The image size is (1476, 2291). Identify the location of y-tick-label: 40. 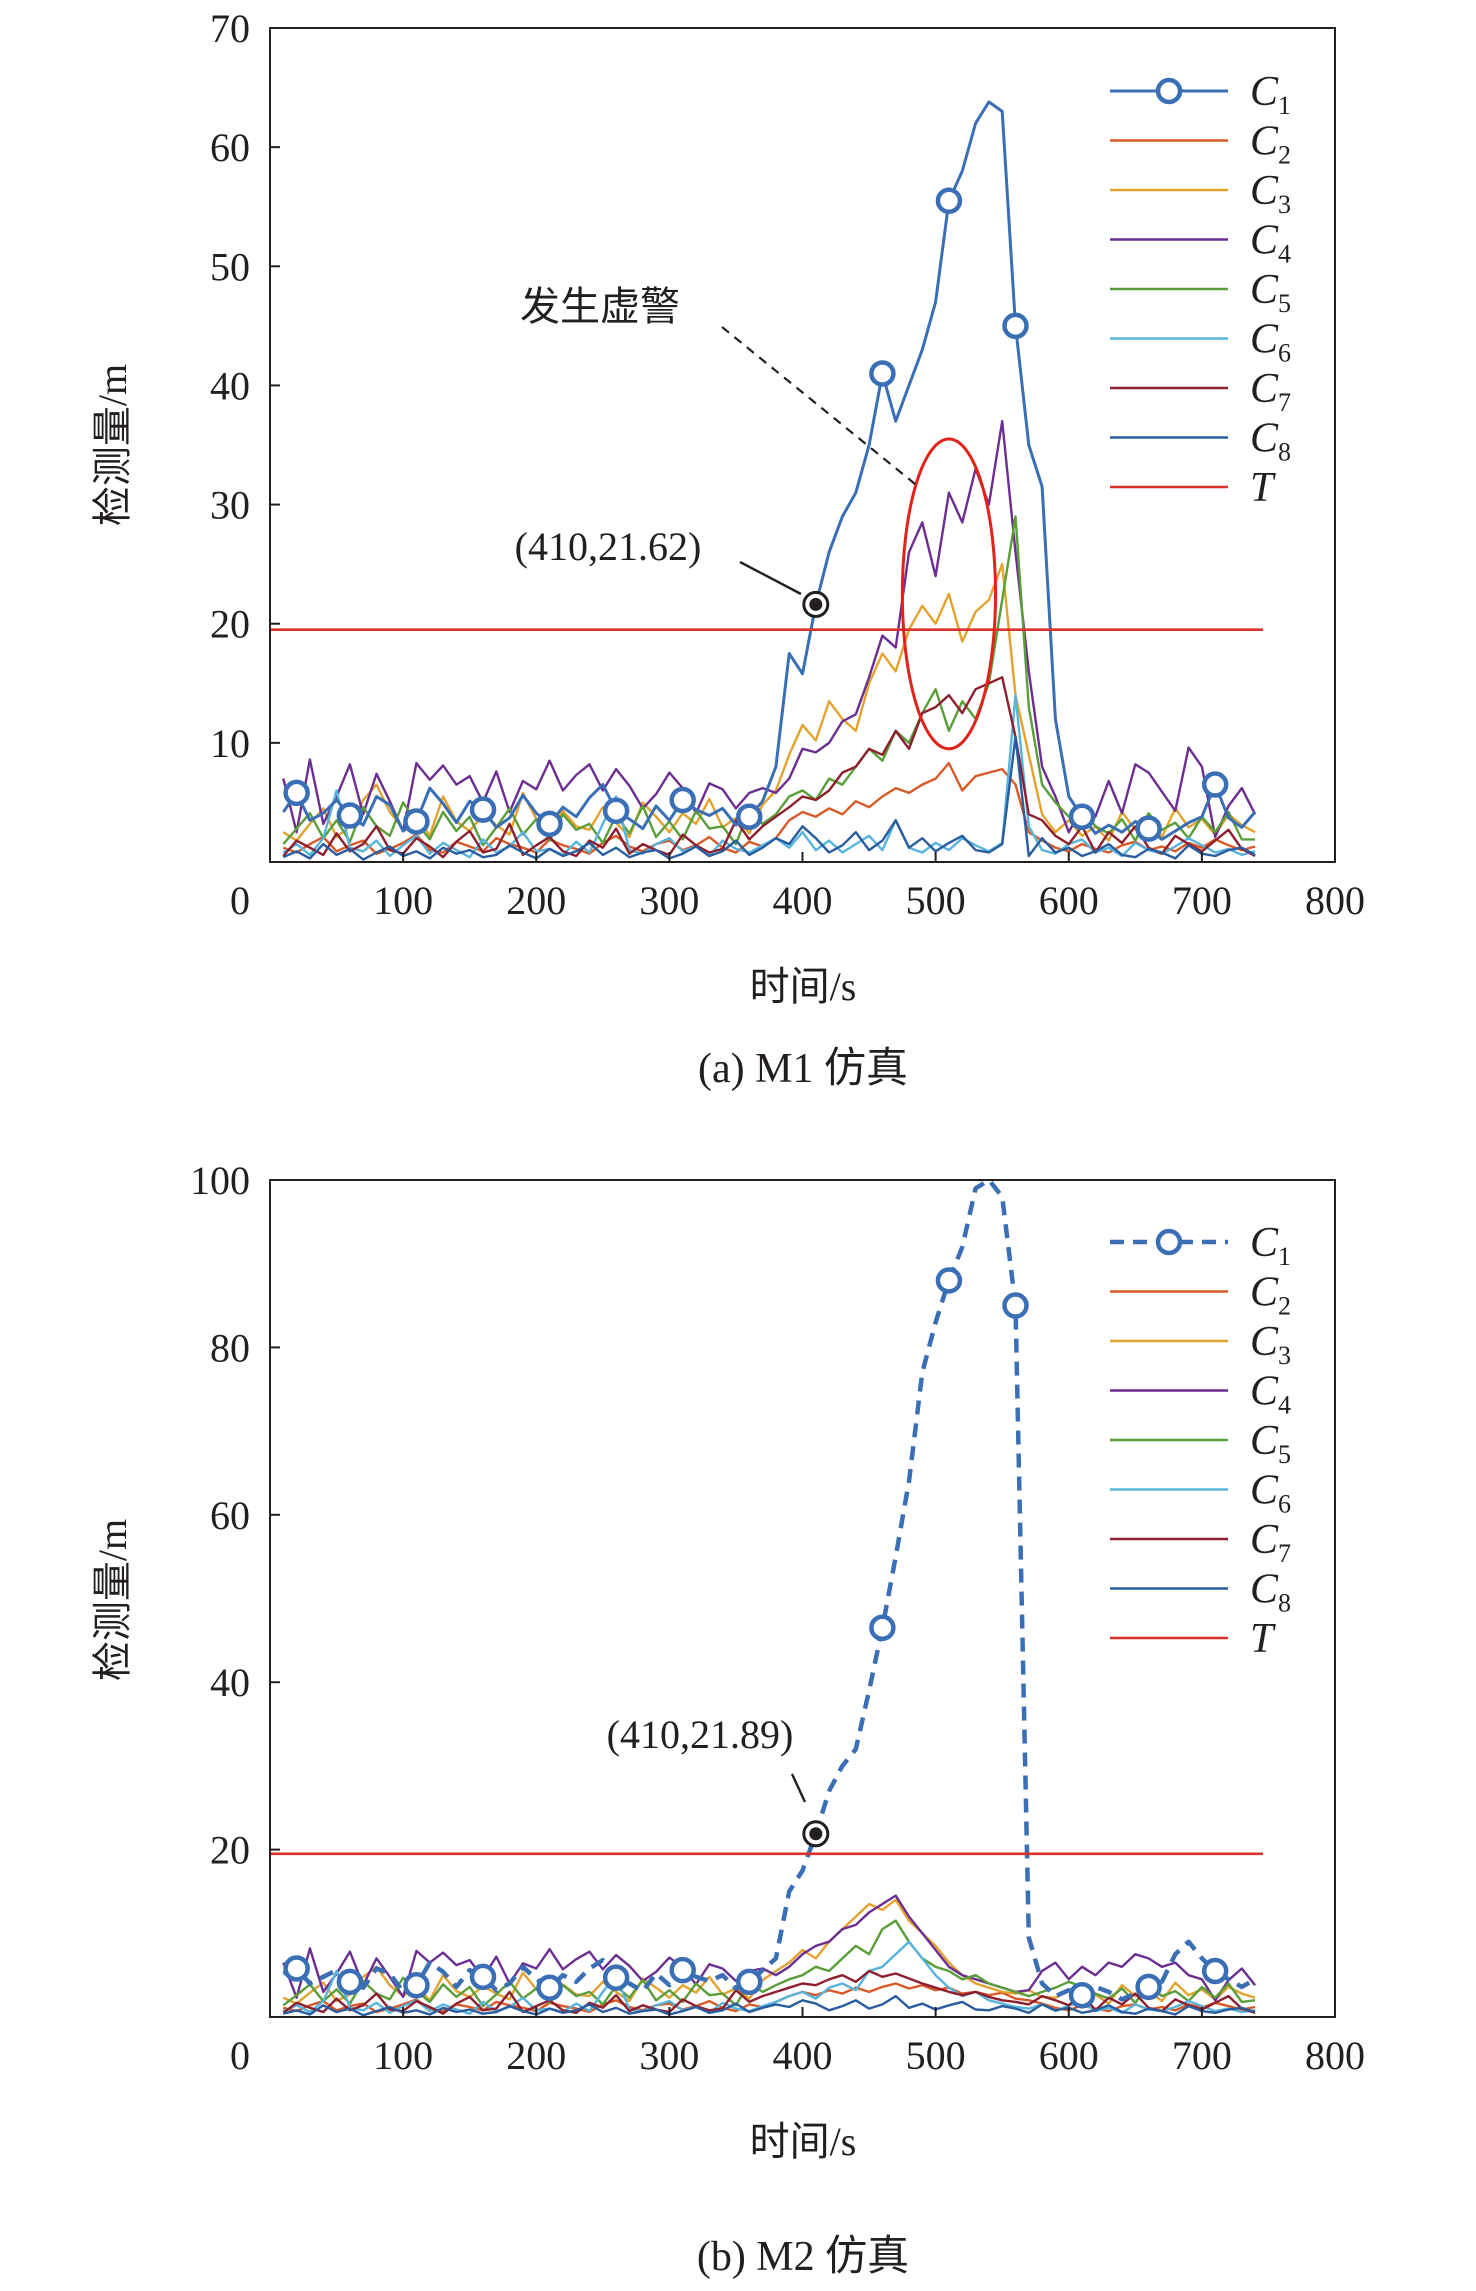
(230, 1682).